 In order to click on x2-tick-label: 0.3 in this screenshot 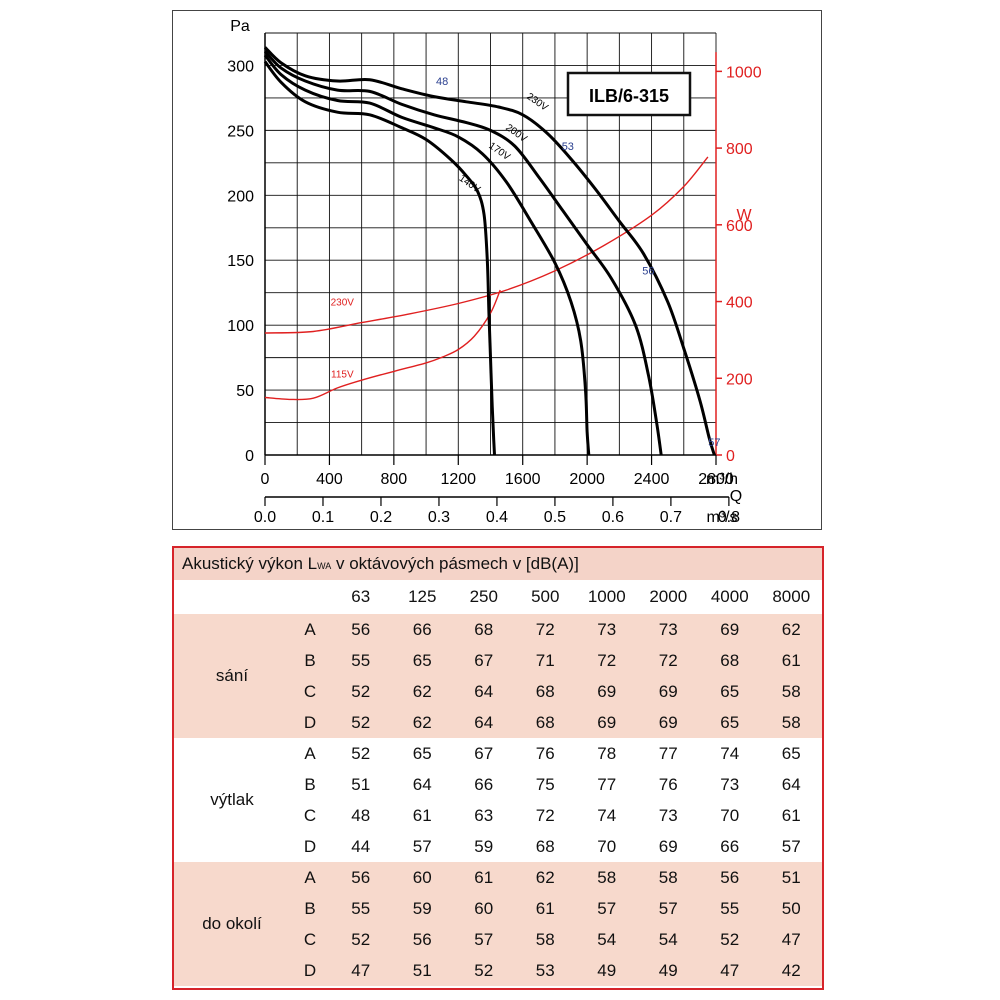, I will do `click(439, 517)`.